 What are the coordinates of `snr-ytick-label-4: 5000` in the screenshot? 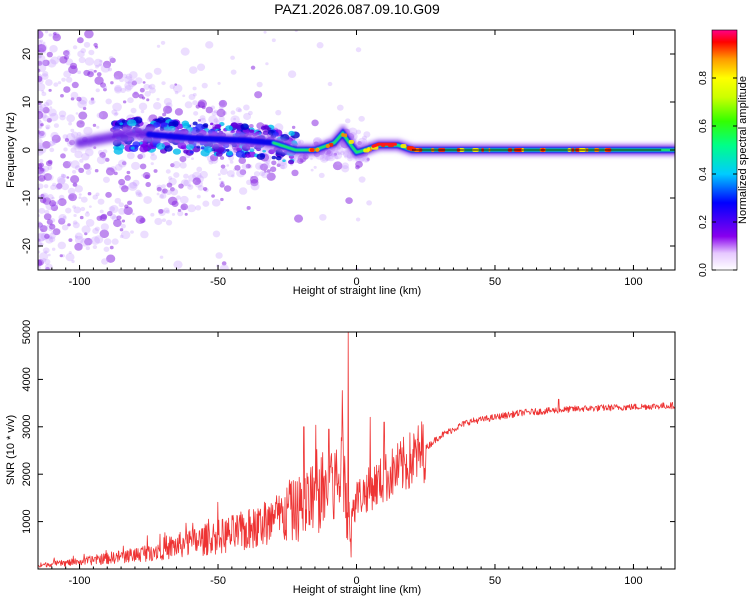 It's located at (27, 332).